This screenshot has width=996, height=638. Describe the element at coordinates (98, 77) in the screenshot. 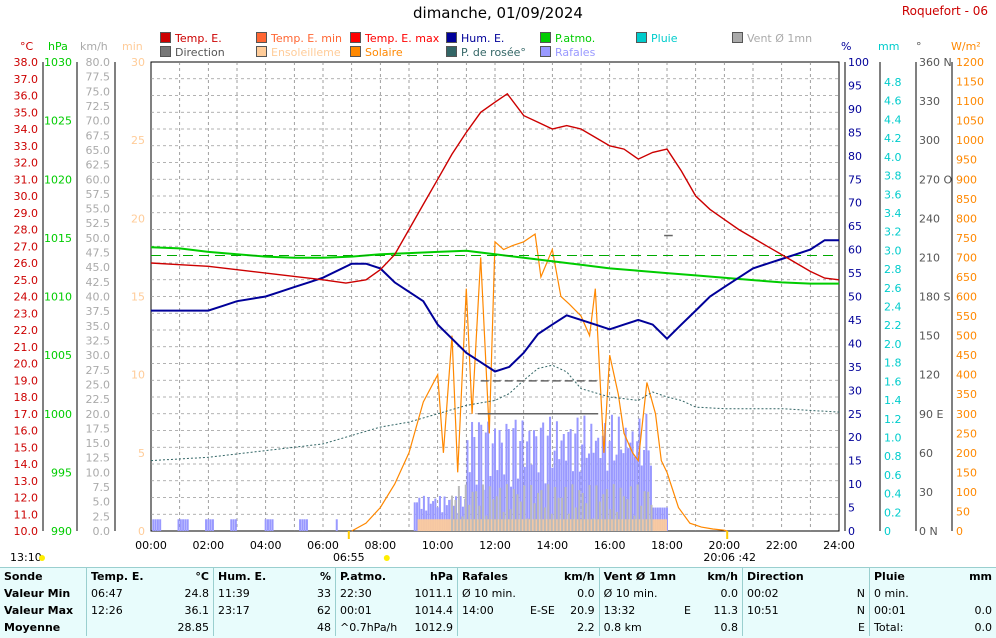

I see `wind-tick: 77.5` at that location.